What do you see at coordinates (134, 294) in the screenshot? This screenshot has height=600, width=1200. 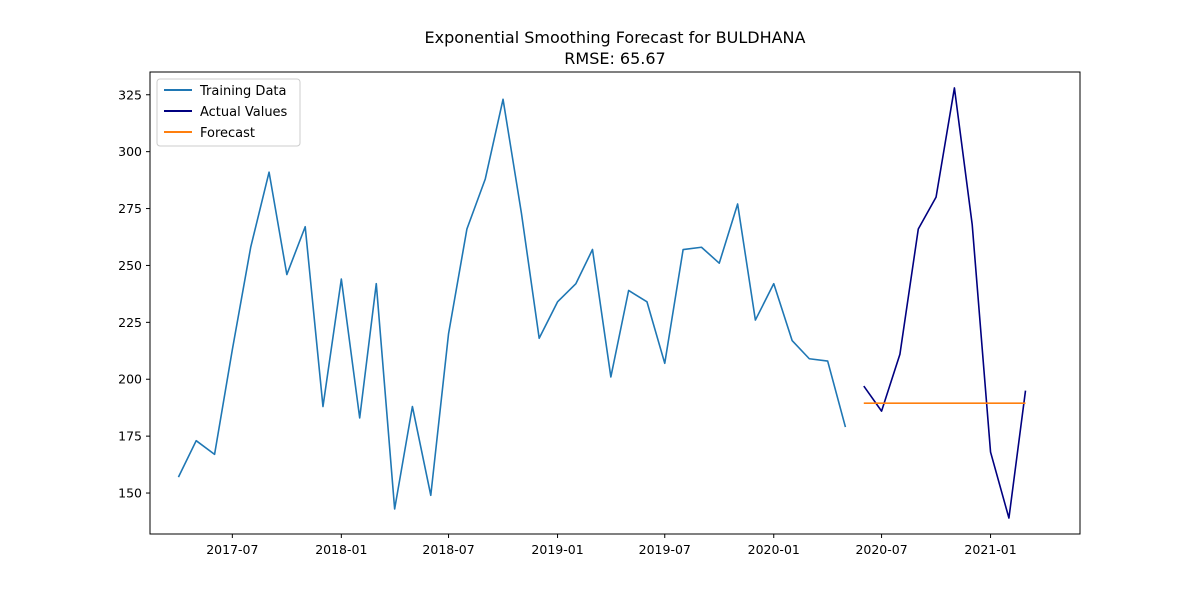 I see `y-axis: 150 175 200 225 250 275 300 325` at bounding box center [134, 294].